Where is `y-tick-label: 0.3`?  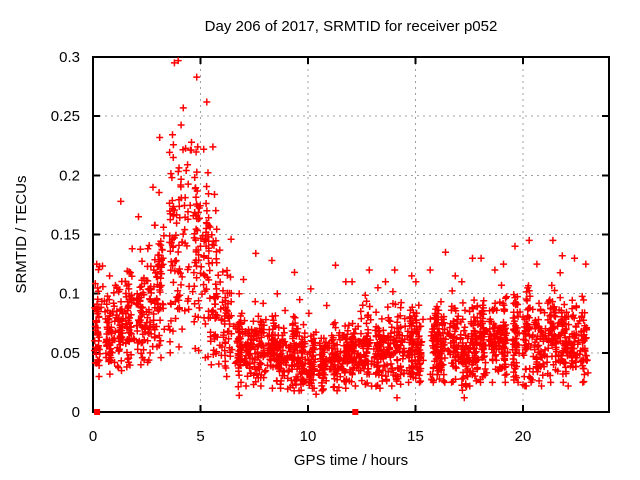
y-tick-label: 0.3 is located at coordinates (69, 57).